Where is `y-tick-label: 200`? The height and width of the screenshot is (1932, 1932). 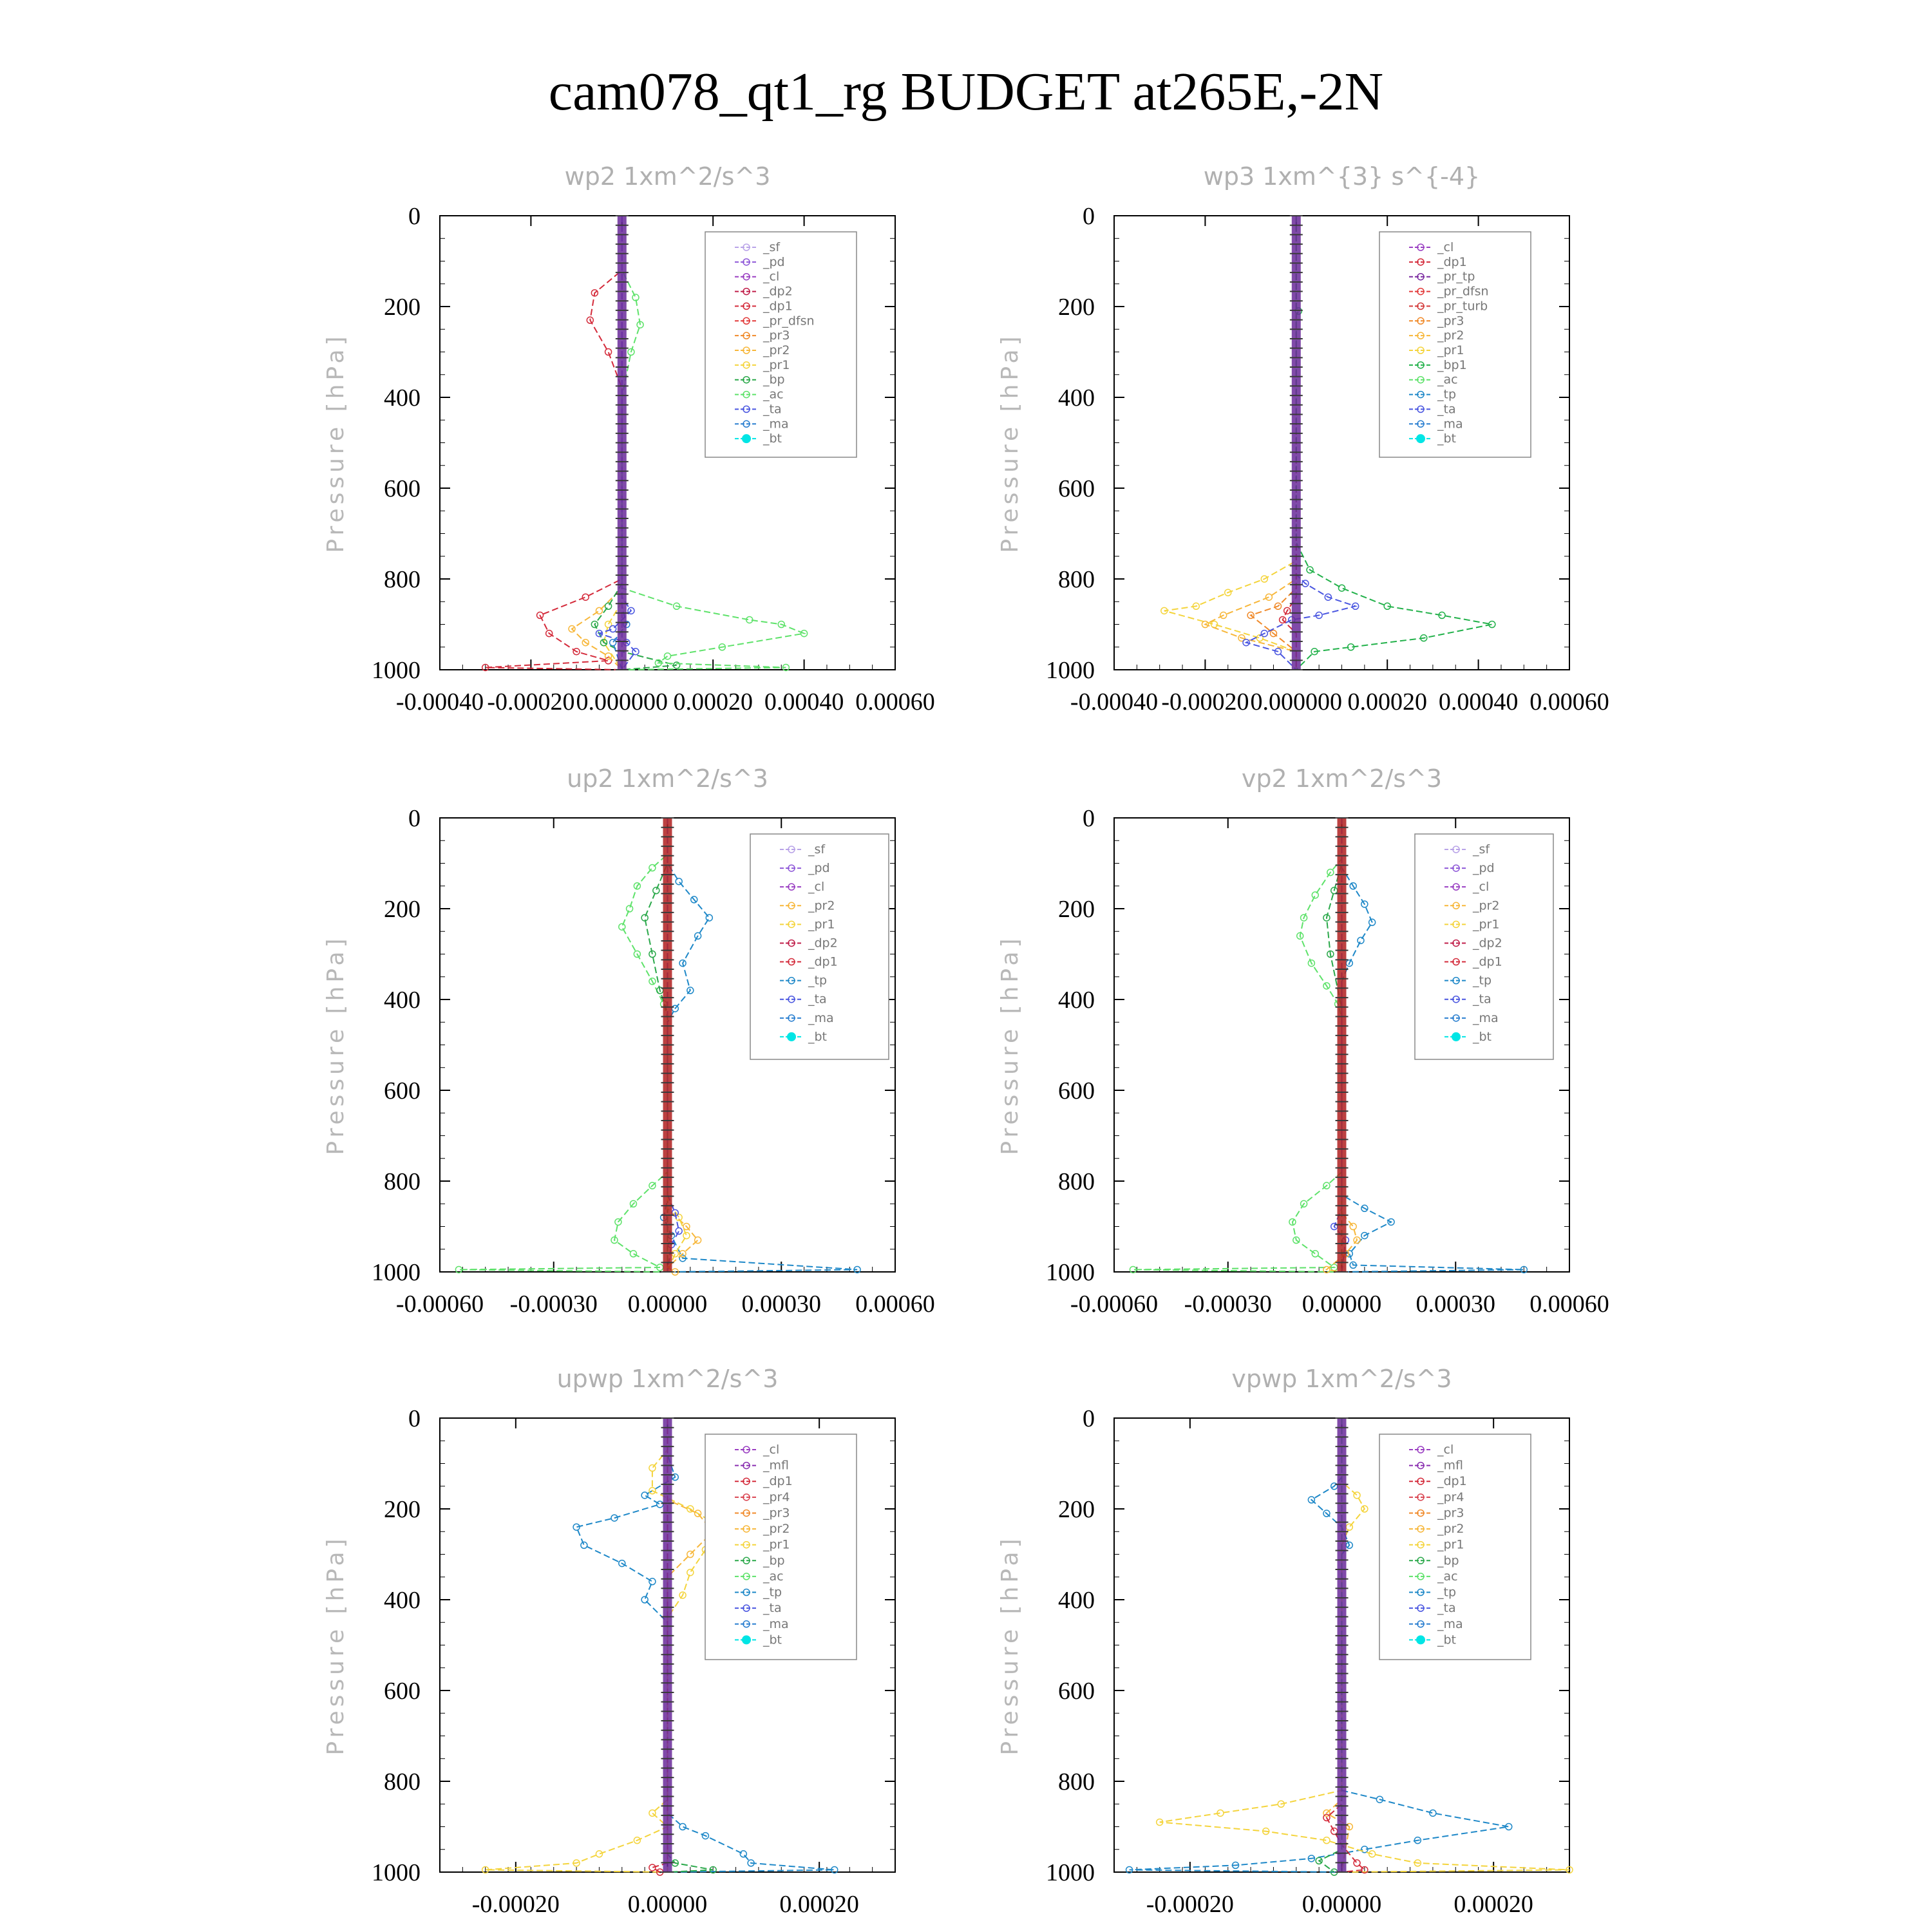 y-tick-label: 200 is located at coordinates (1076, 910).